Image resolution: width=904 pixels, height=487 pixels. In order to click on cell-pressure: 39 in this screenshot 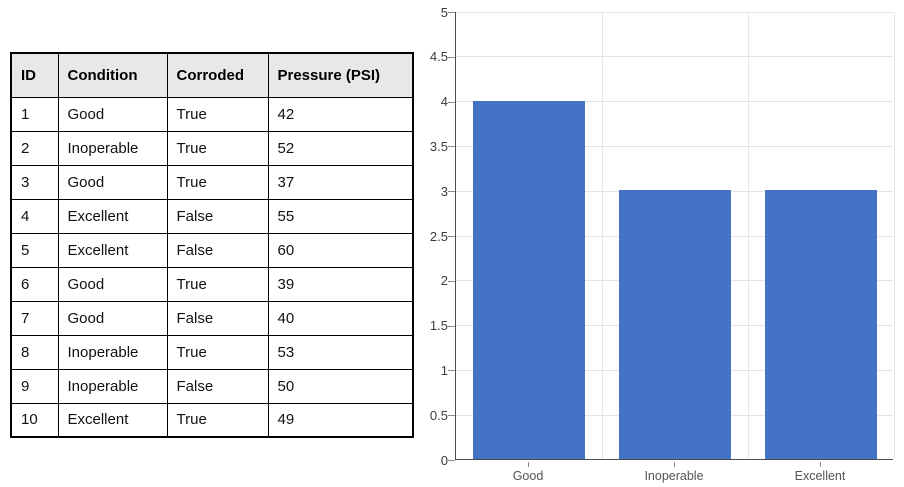, I will do `click(340, 284)`.